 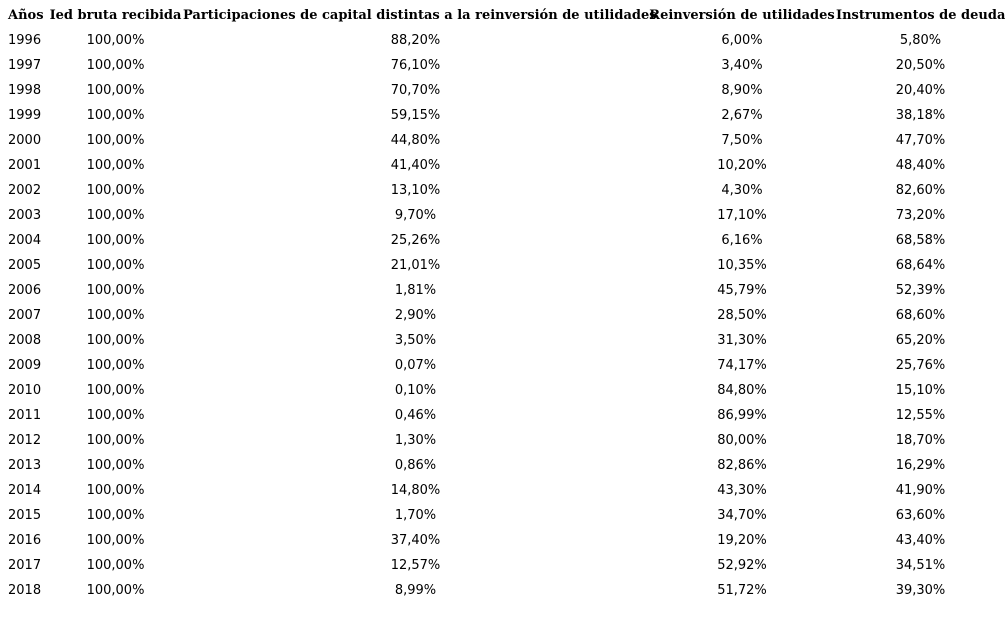 What do you see at coordinates (415, 90) in the screenshot?
I see `value-cell: 70,70%` at bounding box center [415, 90].